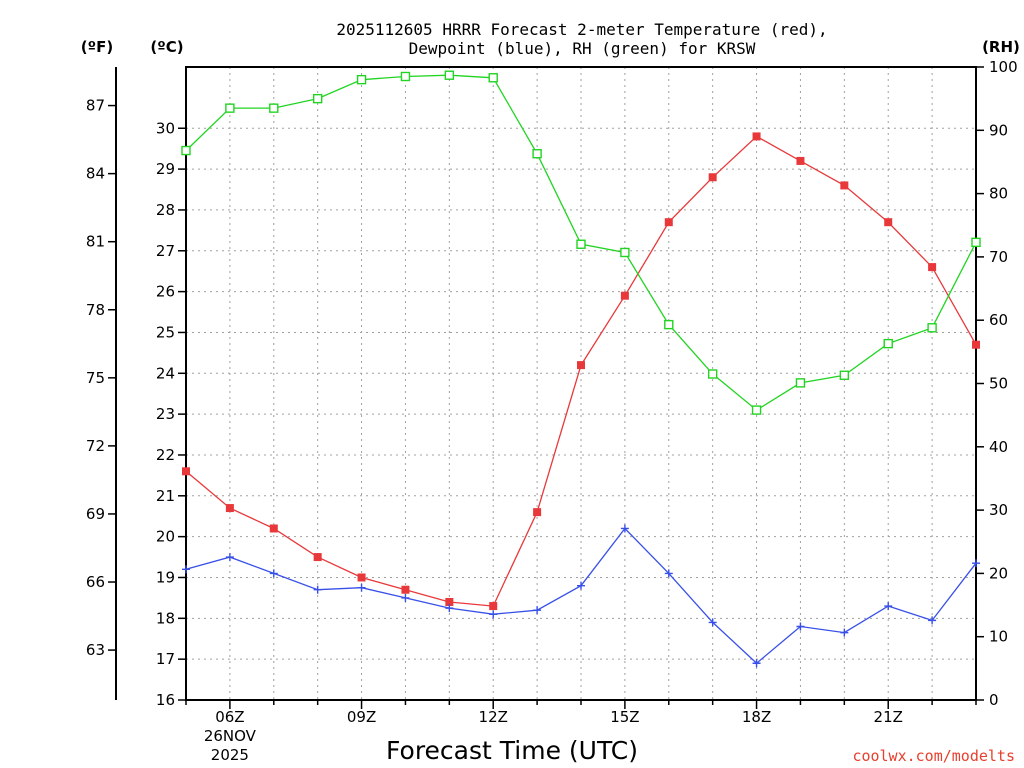 This screenshot has width=1024, height=768. What do you see at coordinates (493, 717) in the screenshot?
I see `time-tick-label: 12Z` at bounding box center [493, 717].